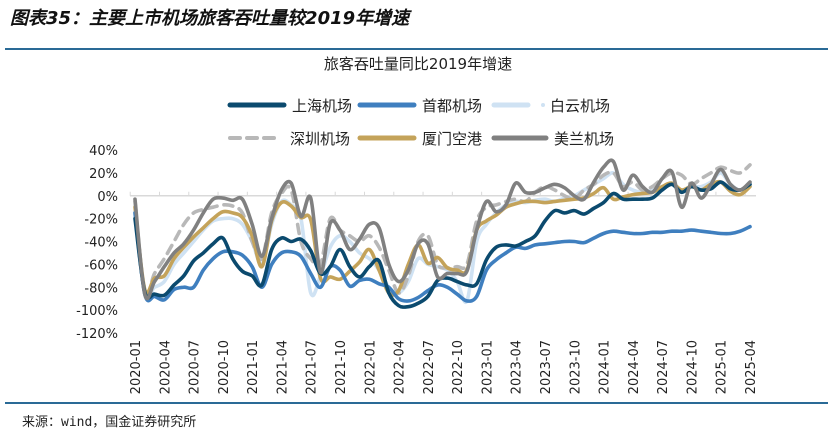 This screenshot has width=831, height=436. I want to click on x-tick-label: 2022-10, so click(458, 367).